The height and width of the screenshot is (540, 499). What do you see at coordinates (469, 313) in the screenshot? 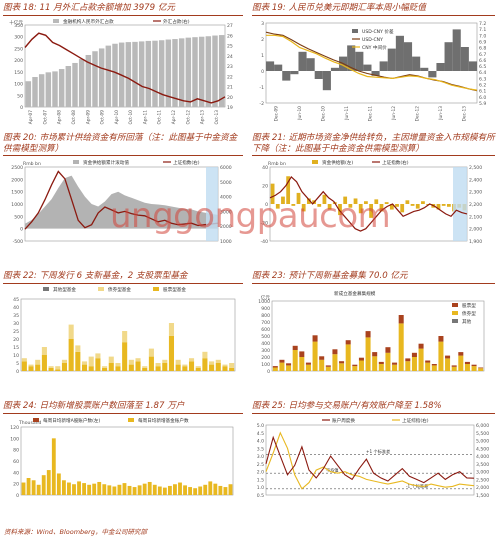
I see `legend-label: 债券型` at bounding box center [469, 313].